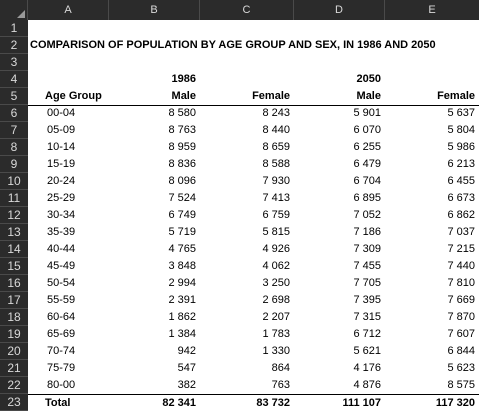  I want to click on female-2050-cell: 7 810, so click(461, 283).